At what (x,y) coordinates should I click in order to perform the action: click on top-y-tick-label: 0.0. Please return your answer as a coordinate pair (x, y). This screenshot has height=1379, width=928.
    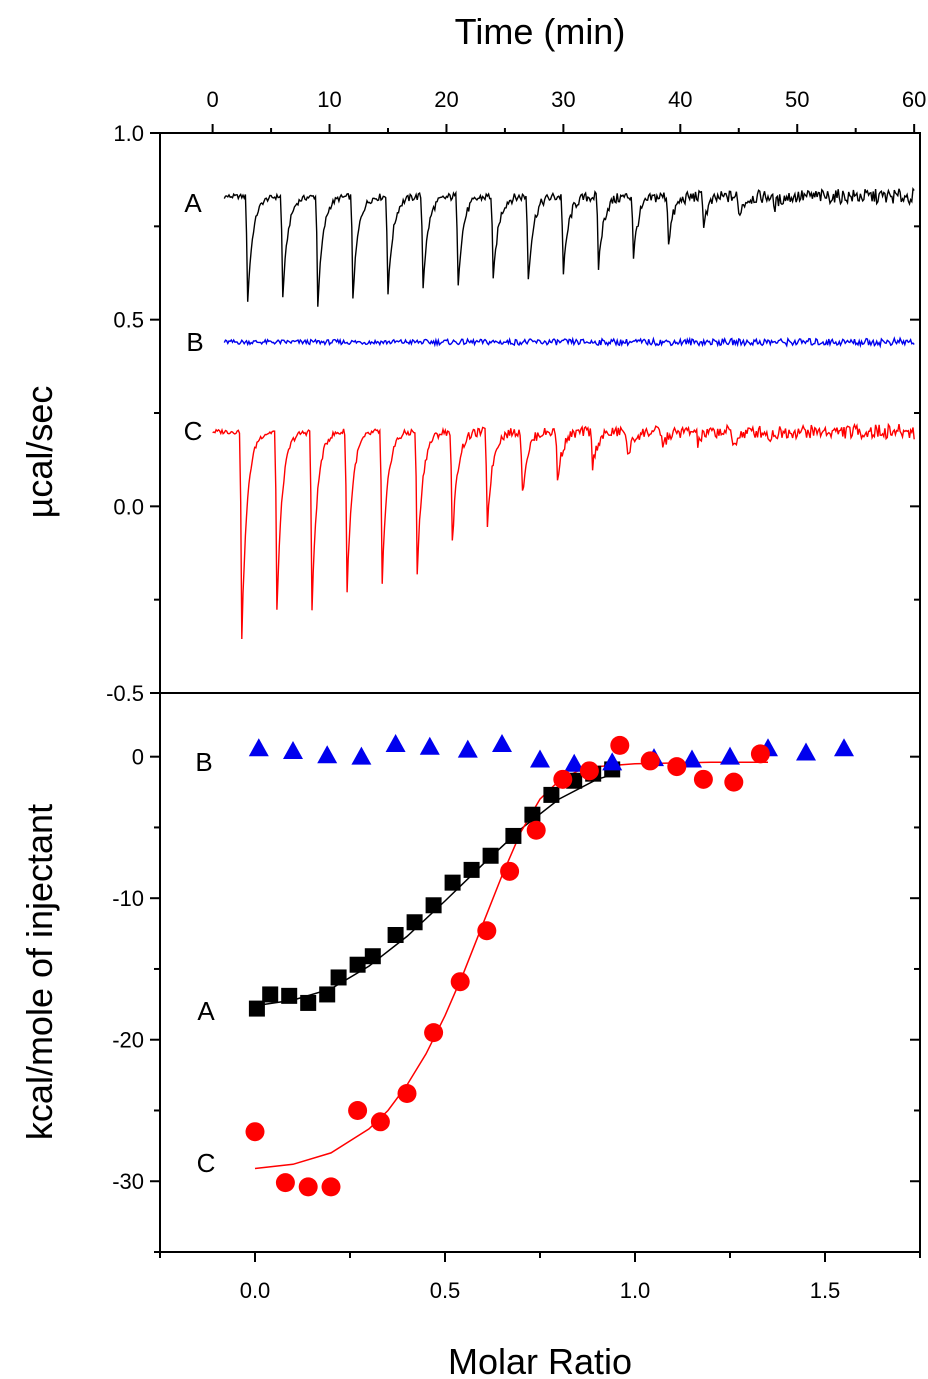
    Looking at the image, I should click on (128, 506).